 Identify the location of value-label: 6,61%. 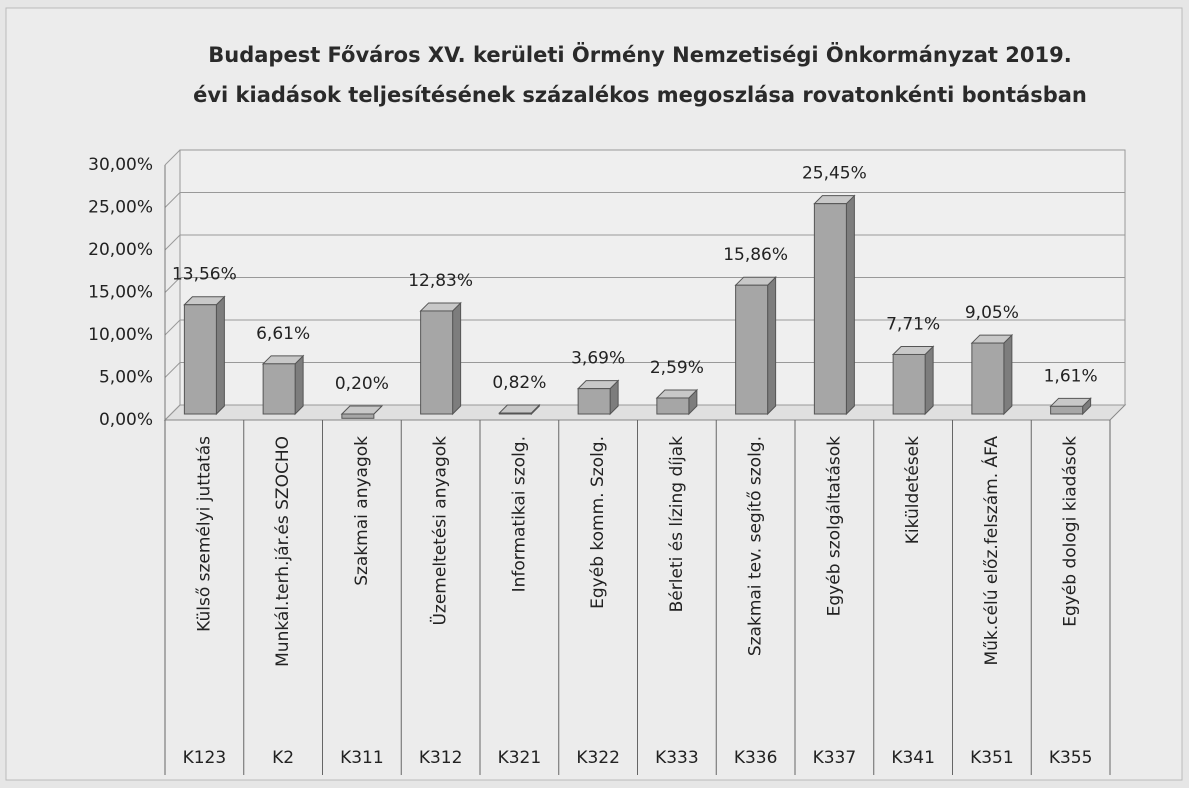
(283, 334).